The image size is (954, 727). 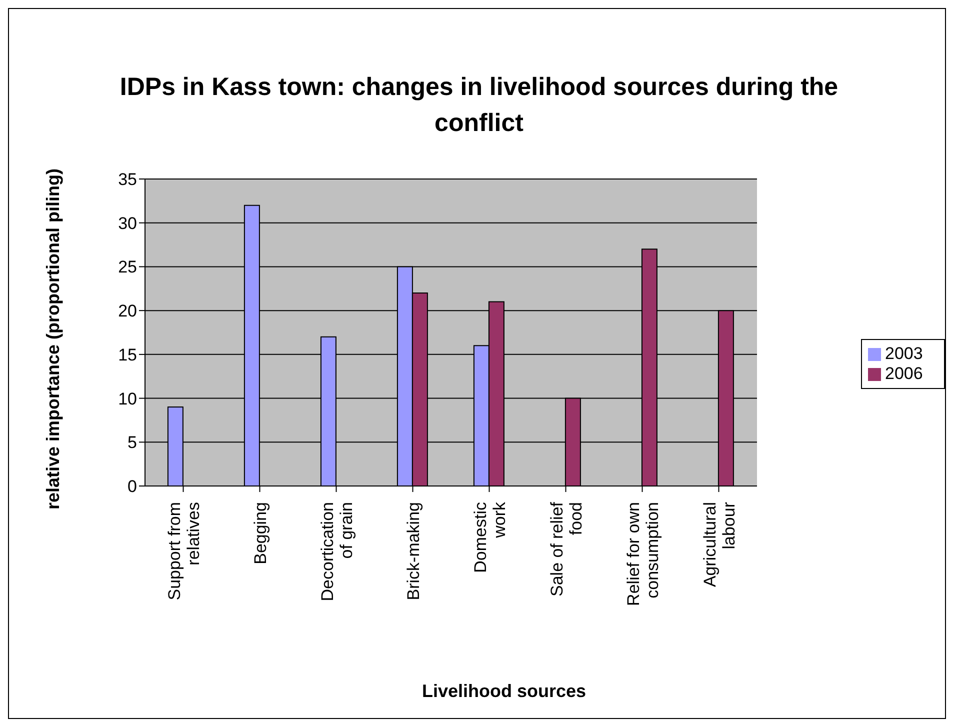 What do you see at coordinates (504, 691) in the screenshot?
I see `x-axis-title: Livelihood sources` at bounding box center [504, 691].